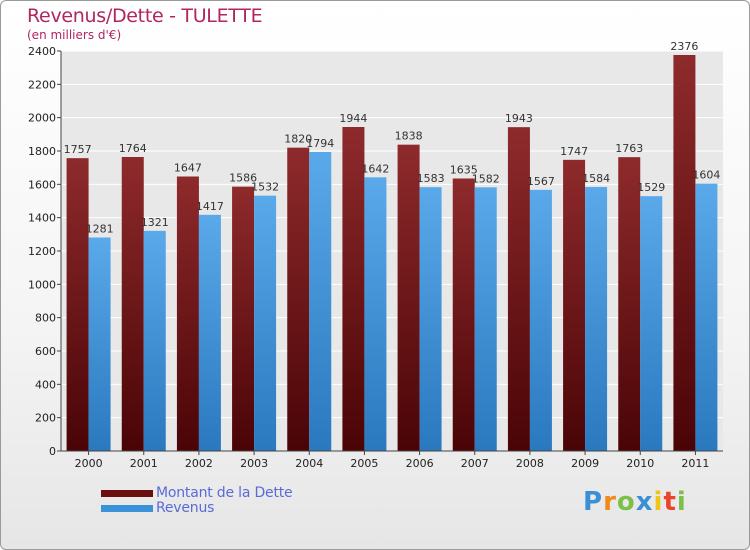 This screenshot has height=550, width=750. I want to click on x-tick-label: 2000, so click(89, 463).